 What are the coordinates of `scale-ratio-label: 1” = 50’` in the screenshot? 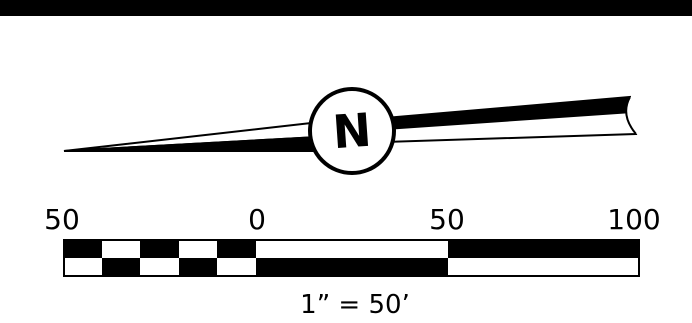 It's located at (355, 305).